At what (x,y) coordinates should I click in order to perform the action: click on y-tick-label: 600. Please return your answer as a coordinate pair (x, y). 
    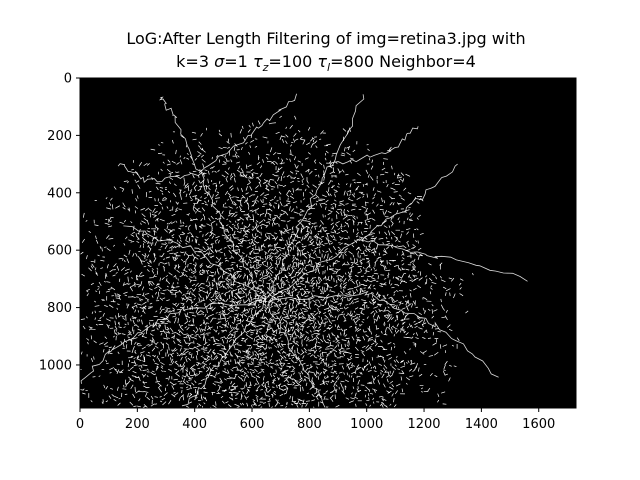
    Looking at the image, I should click on (59, 251).